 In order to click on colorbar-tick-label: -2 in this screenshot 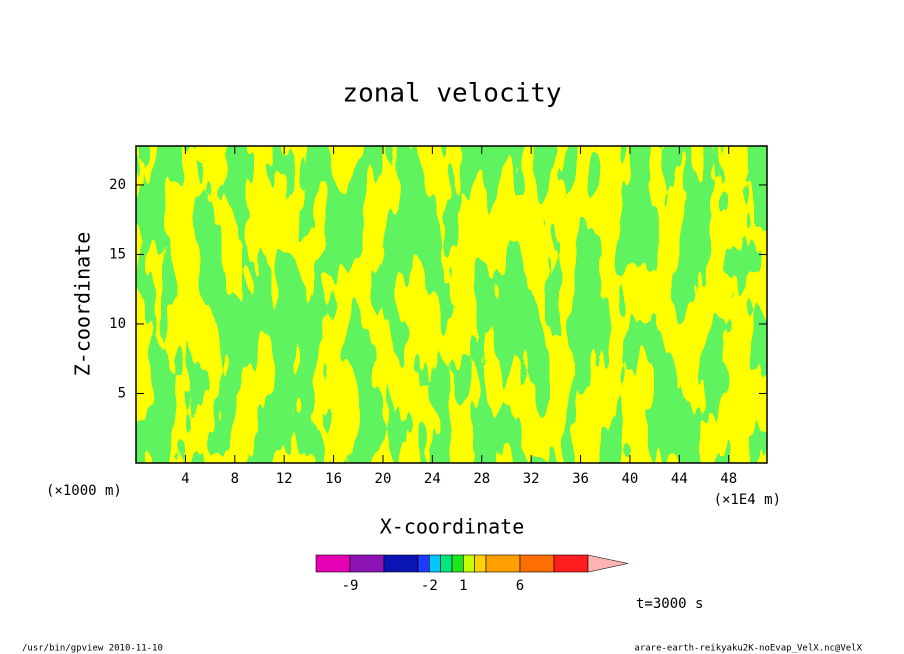, I will do `click(429, 586)`.